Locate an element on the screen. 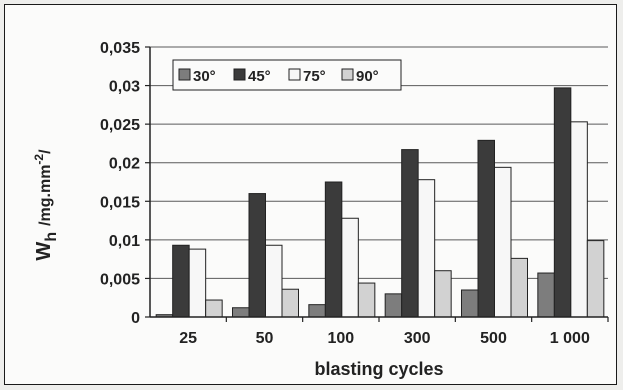 The height and width of the screenshot is (390, 623). x-tick-label: 50 is located at coordinates (265, 338).